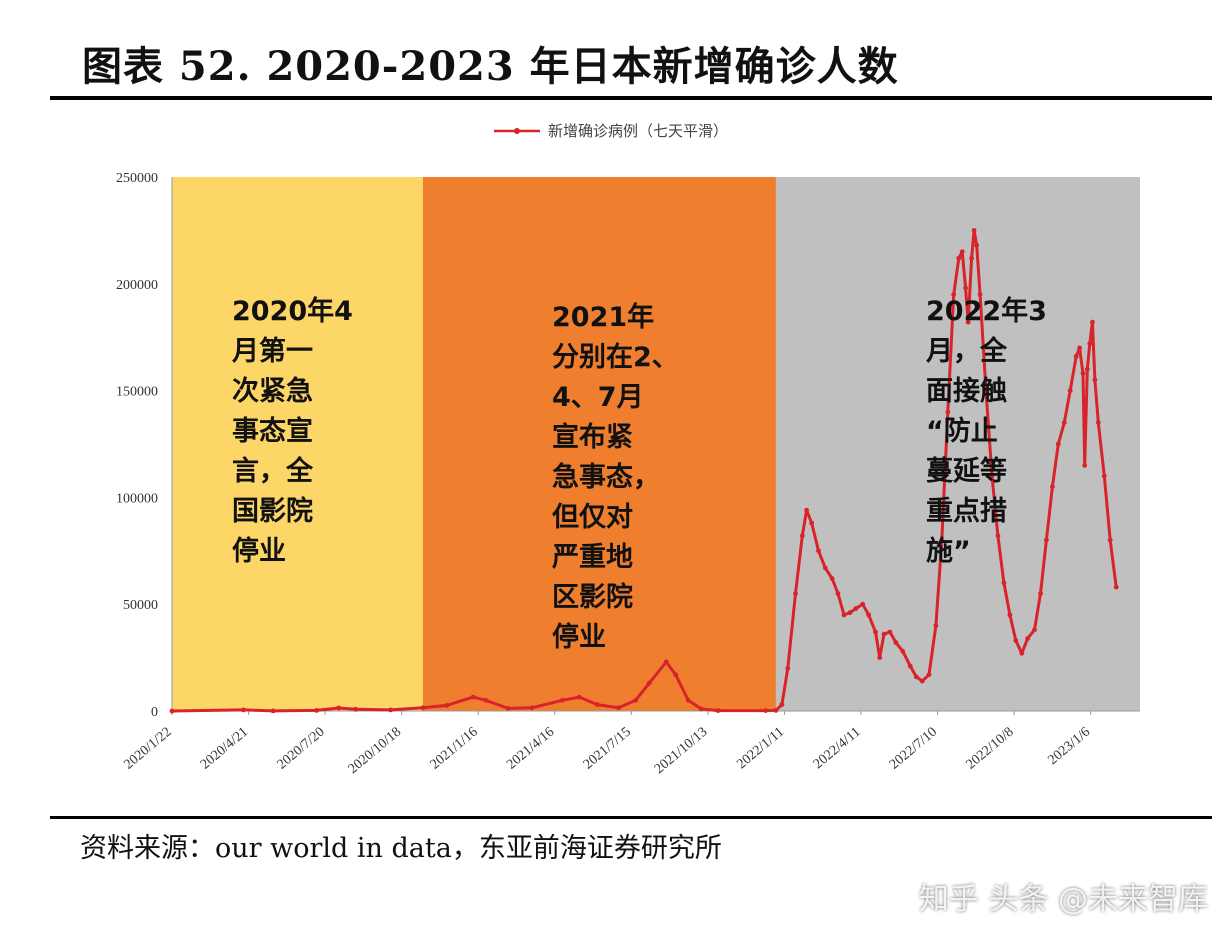 The height and width of the screenshot is (940, 1226). Describe the element at coordinates (760, 749) in the screenshot. I see `x-tick-label: 2022/1/11` at that location.